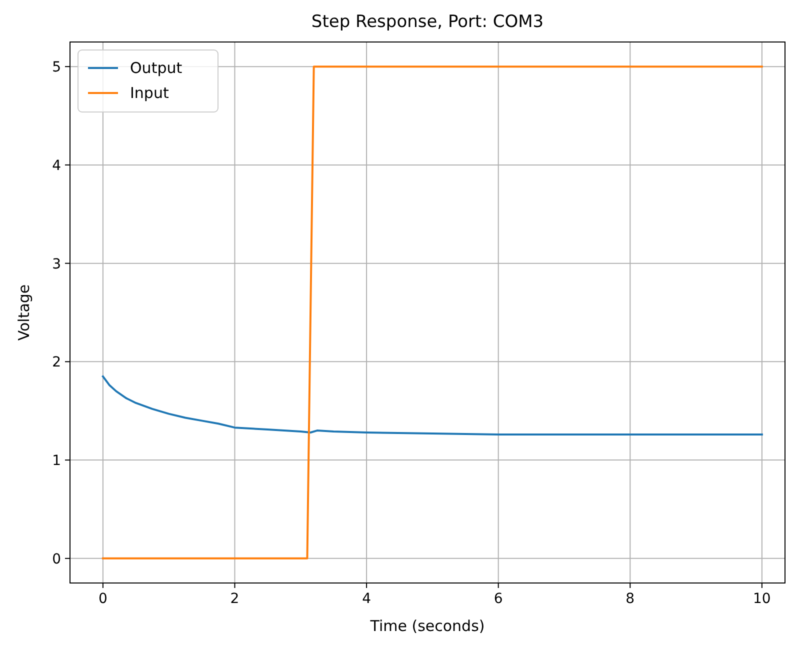 The image size is (787, 646). What do you see at coordinates (56, 68) in the screenshot?
I see `y-tick-label: 5` at bounding box center [56, 68].